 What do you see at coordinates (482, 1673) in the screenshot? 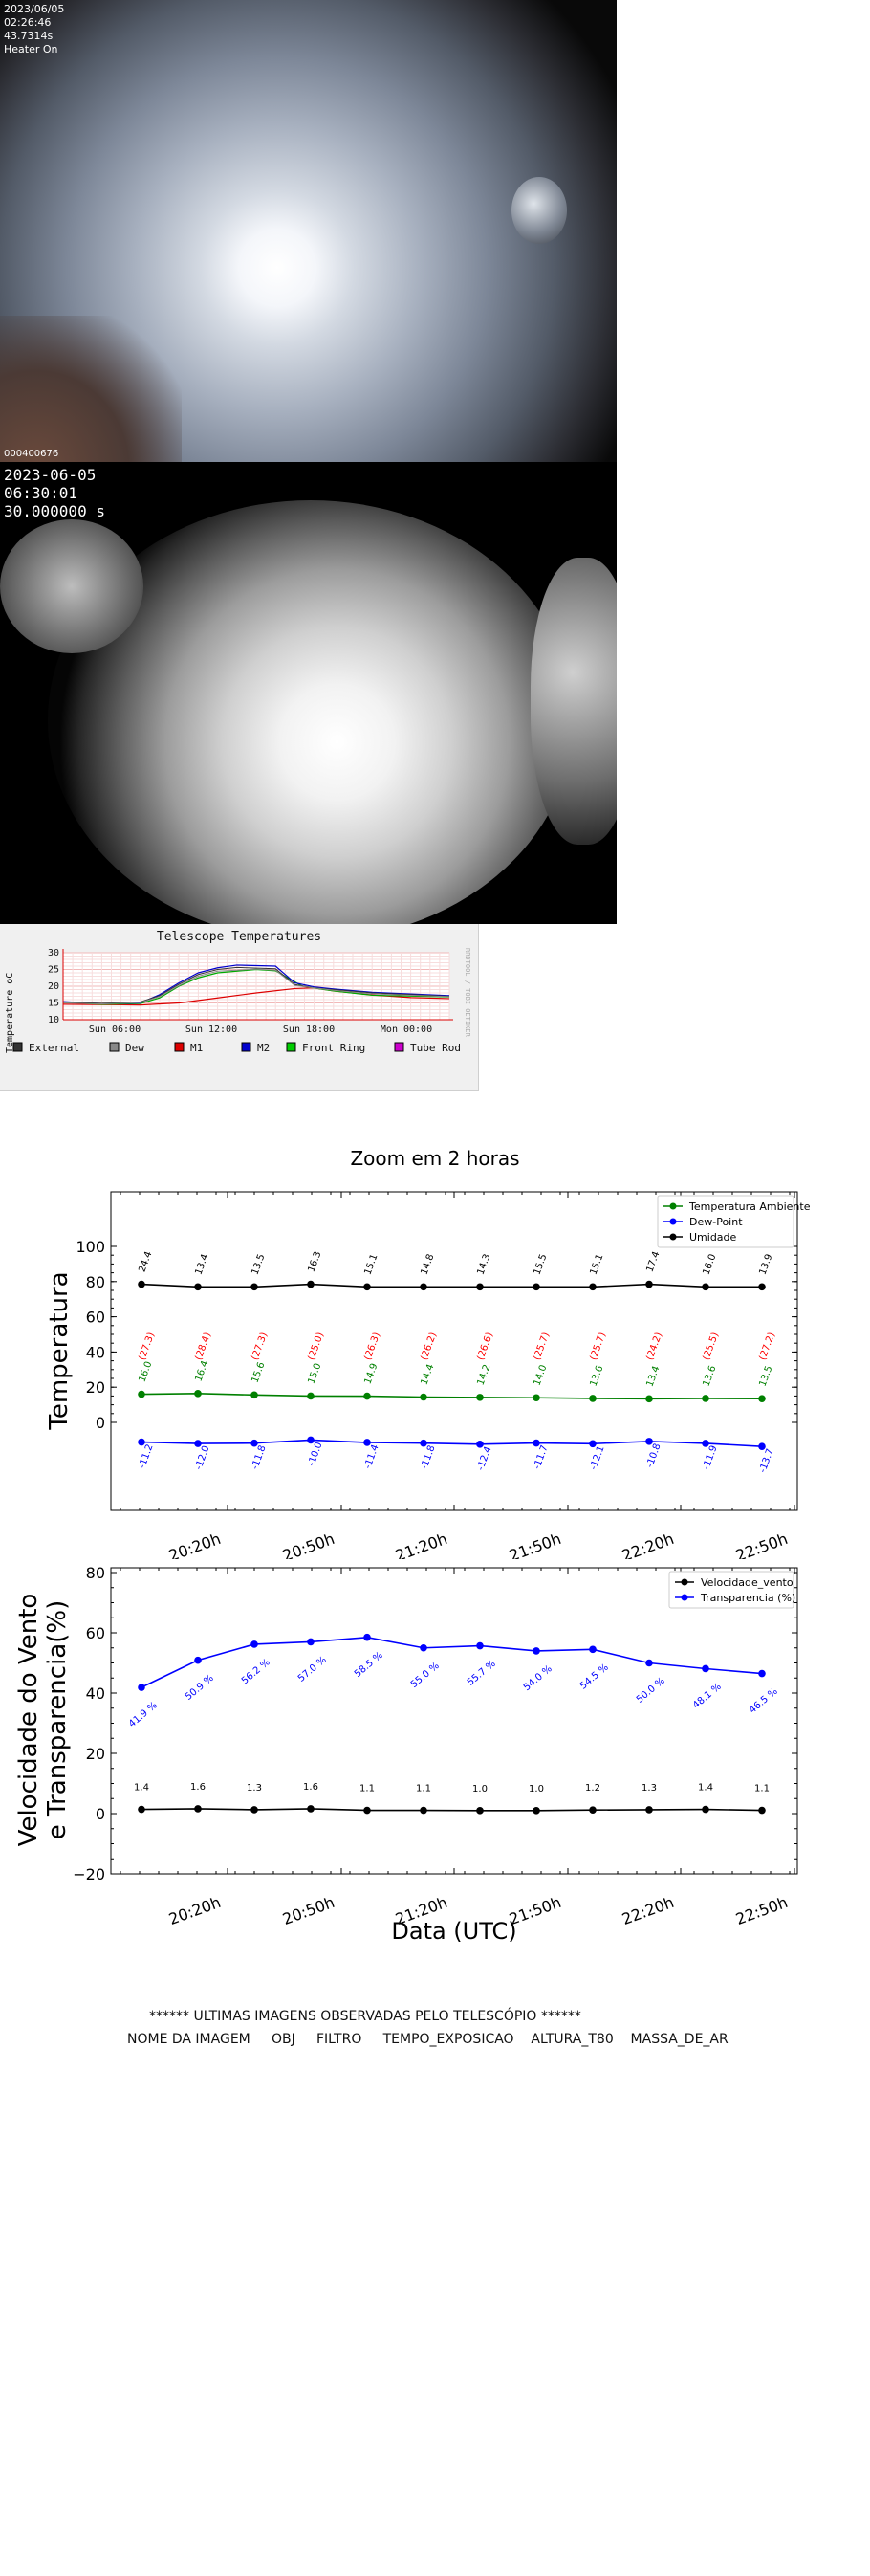
I see `data-label: 55.7 %` at bounding box center [482, 1673].